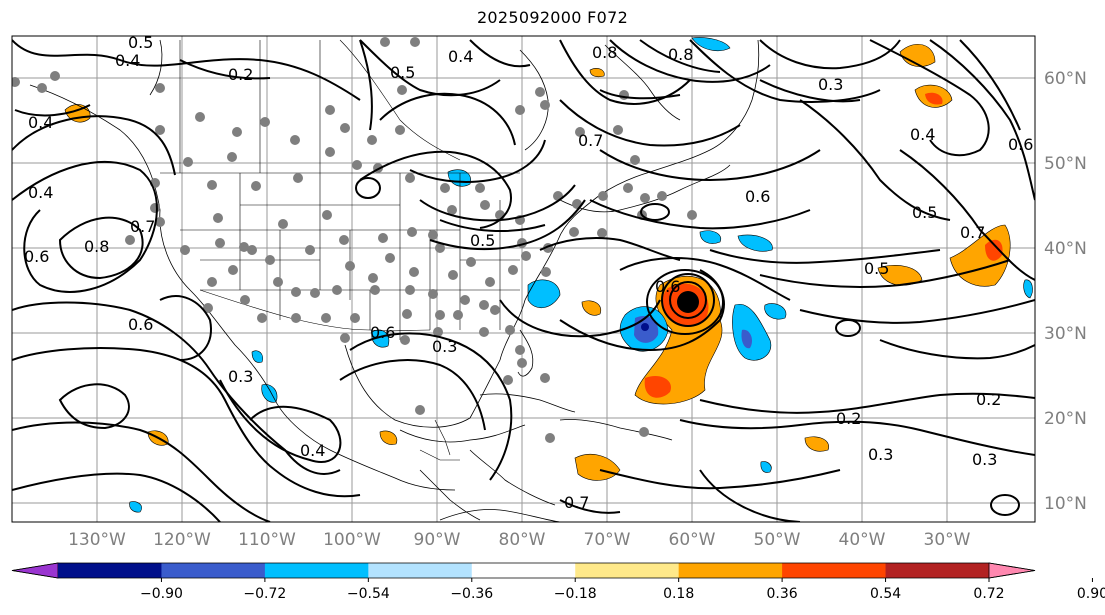 The width and height of the screenshot is (1105, 615). What do you see at coordinates (777, 540) in the screenshot?
I see `lon-label: 50°W` at bounding box center [777, 540].